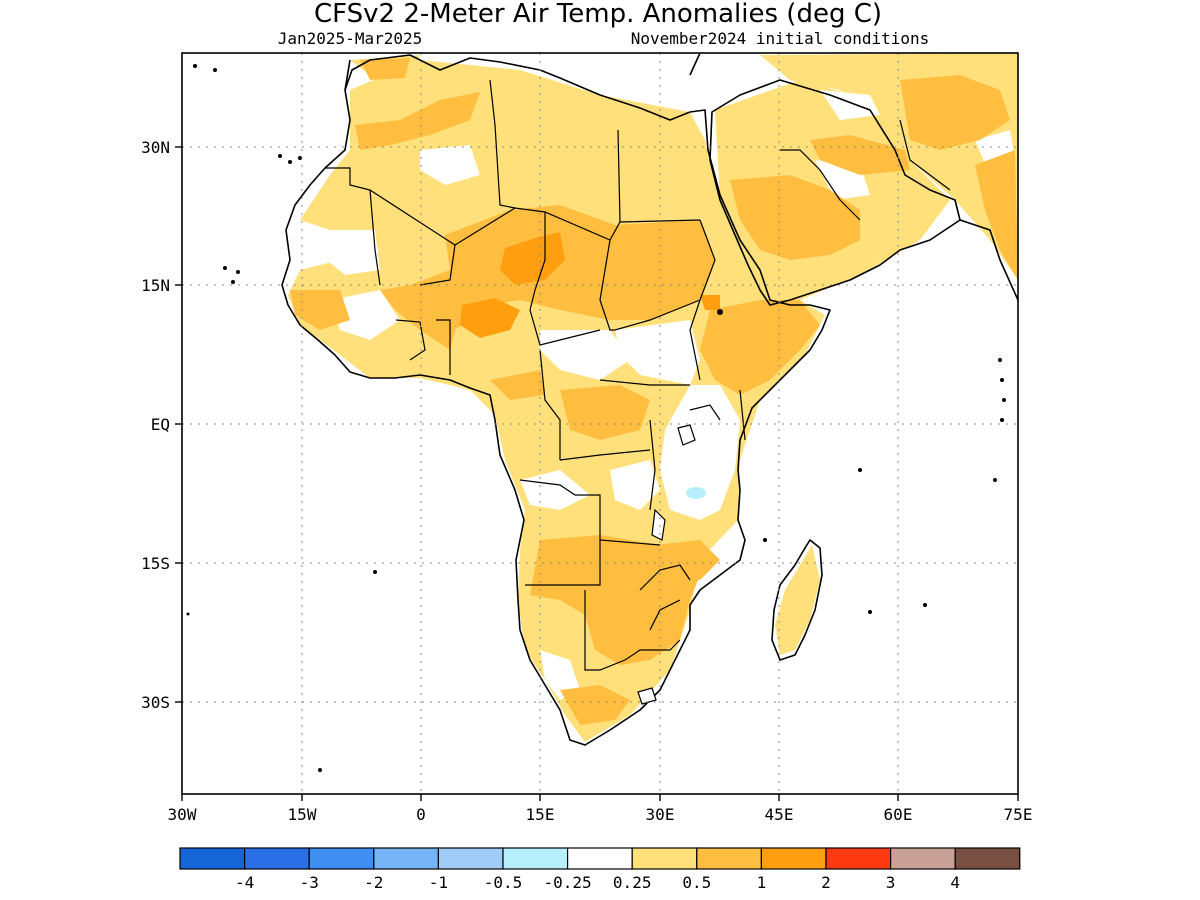 The height and width of the screenshot is (900, 1200). I want to click on initial-conditions-label: November2024 initial conditions, so click(780, 38).